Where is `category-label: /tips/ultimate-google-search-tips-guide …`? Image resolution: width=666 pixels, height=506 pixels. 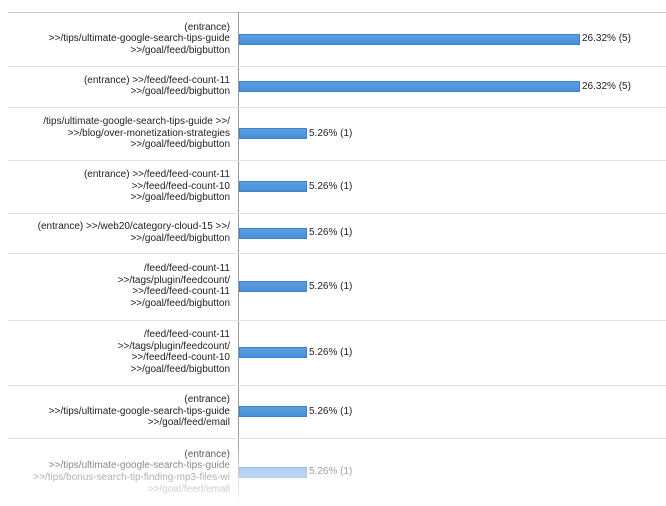
category-label: /tips/ultimate-google-search-tips-guide … is located at coordinates (117, 133).